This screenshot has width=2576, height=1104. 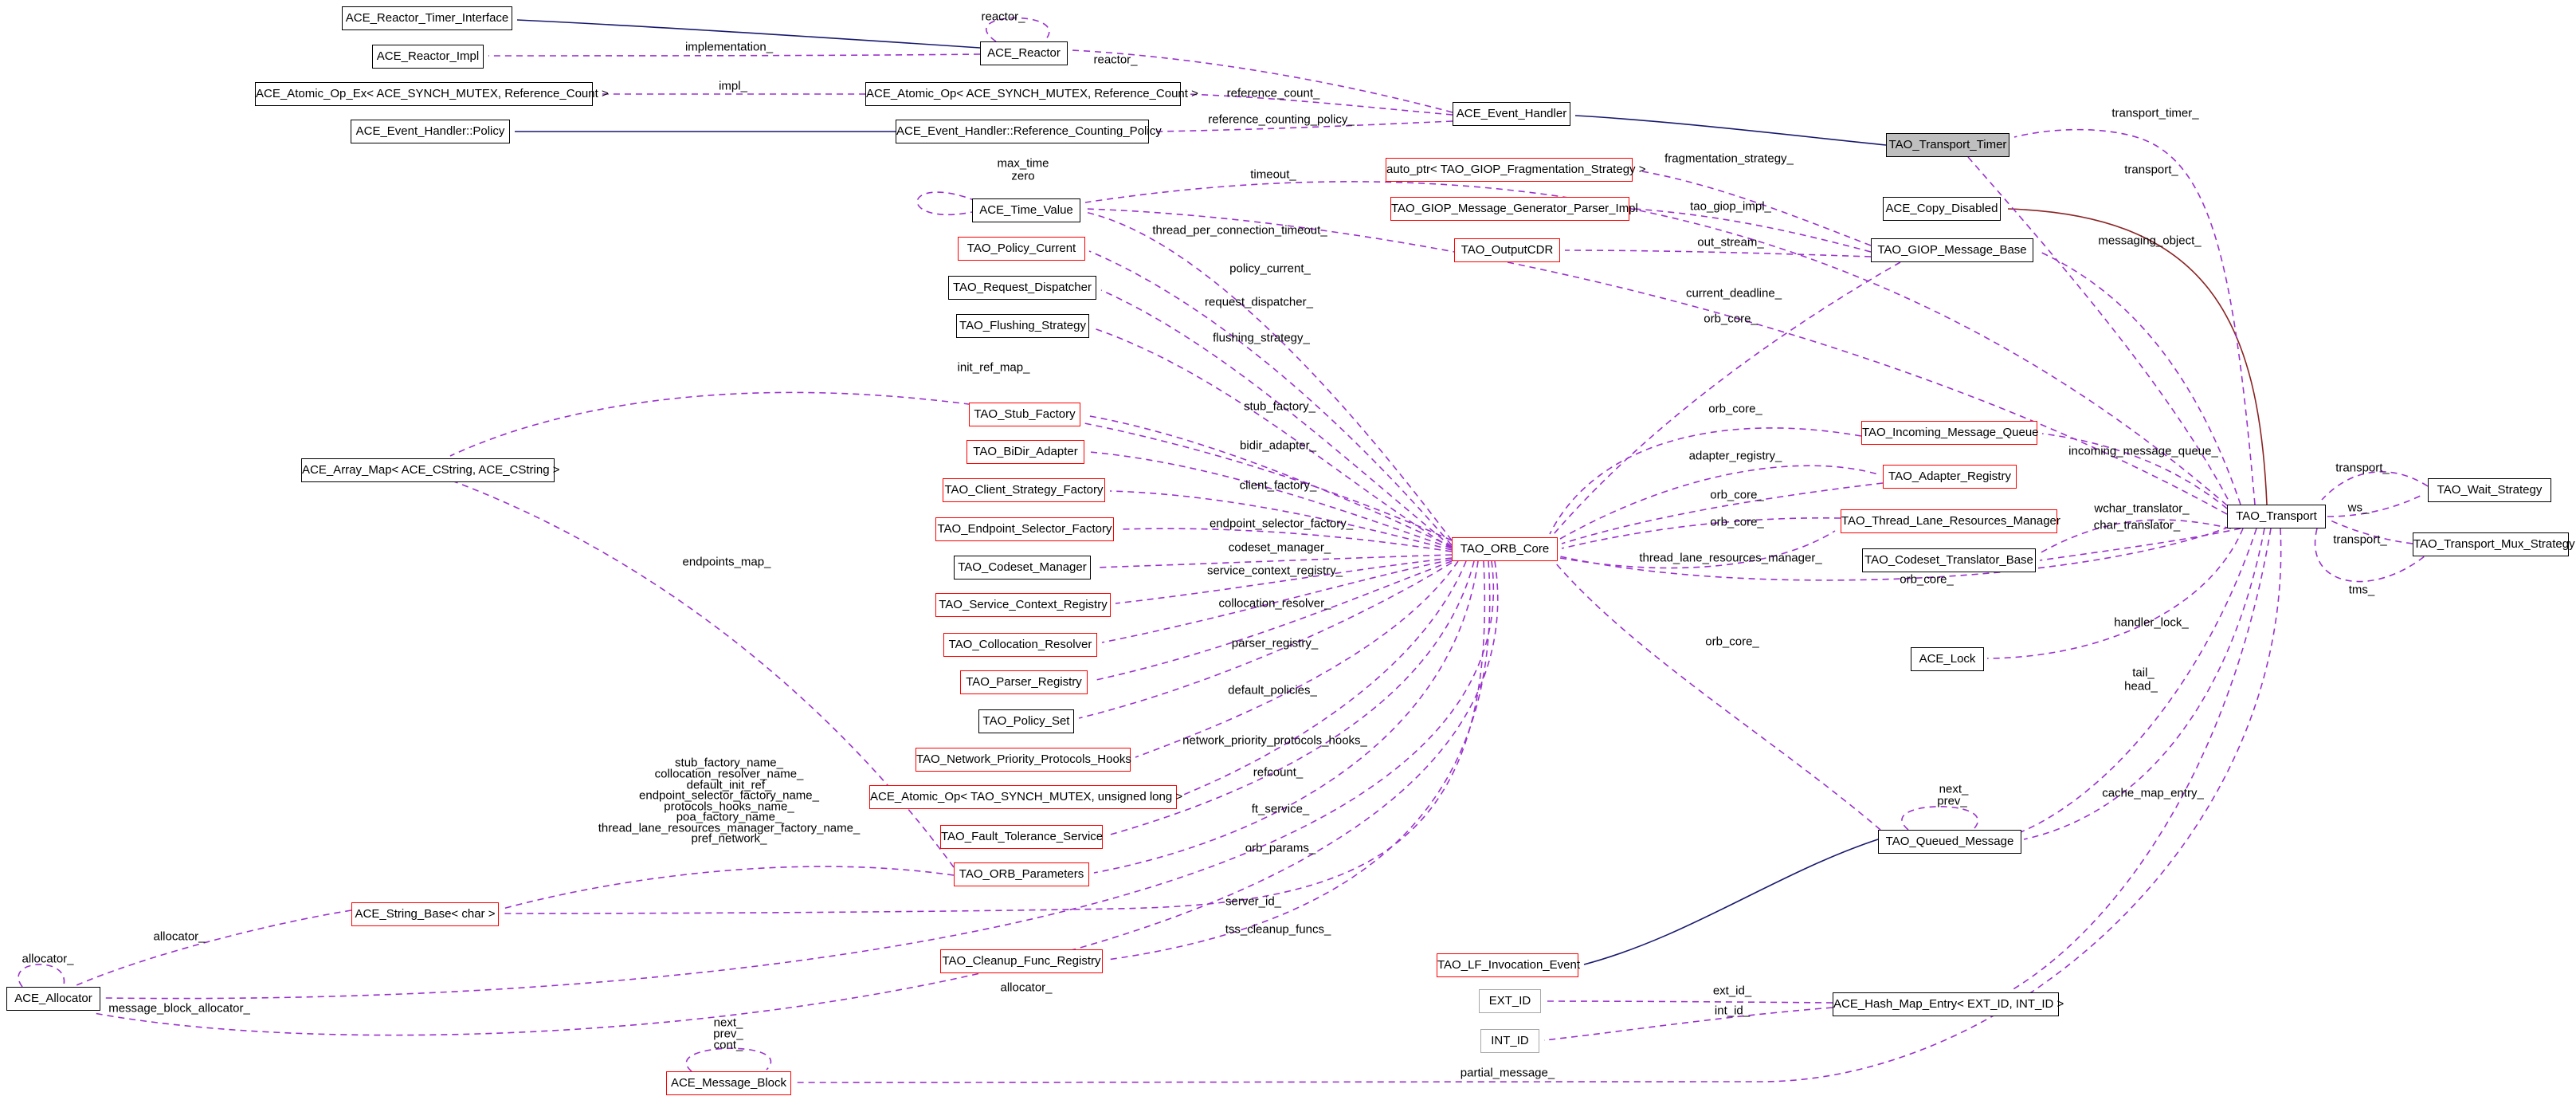 What do you see at coordinates (729, 763) in the screenshot?
I see `edge-label: stub_factory_name_` at bounding box center [729, 763].